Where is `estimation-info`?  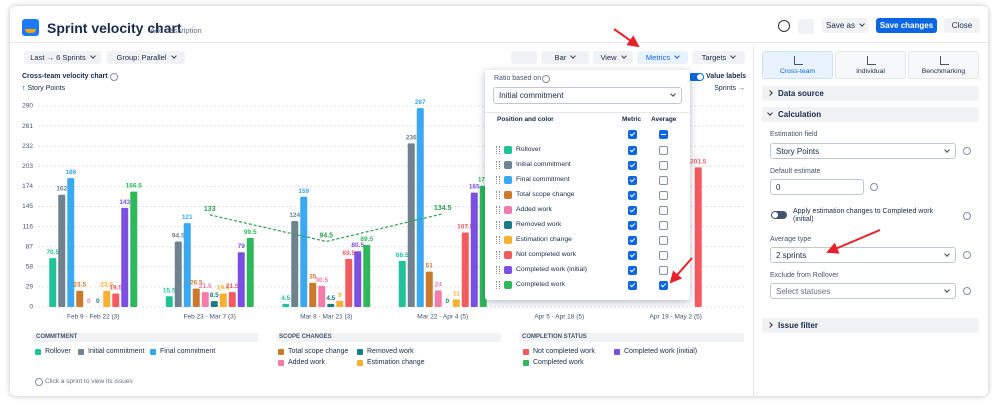 estimation-info is located at coordinates (967, 151).